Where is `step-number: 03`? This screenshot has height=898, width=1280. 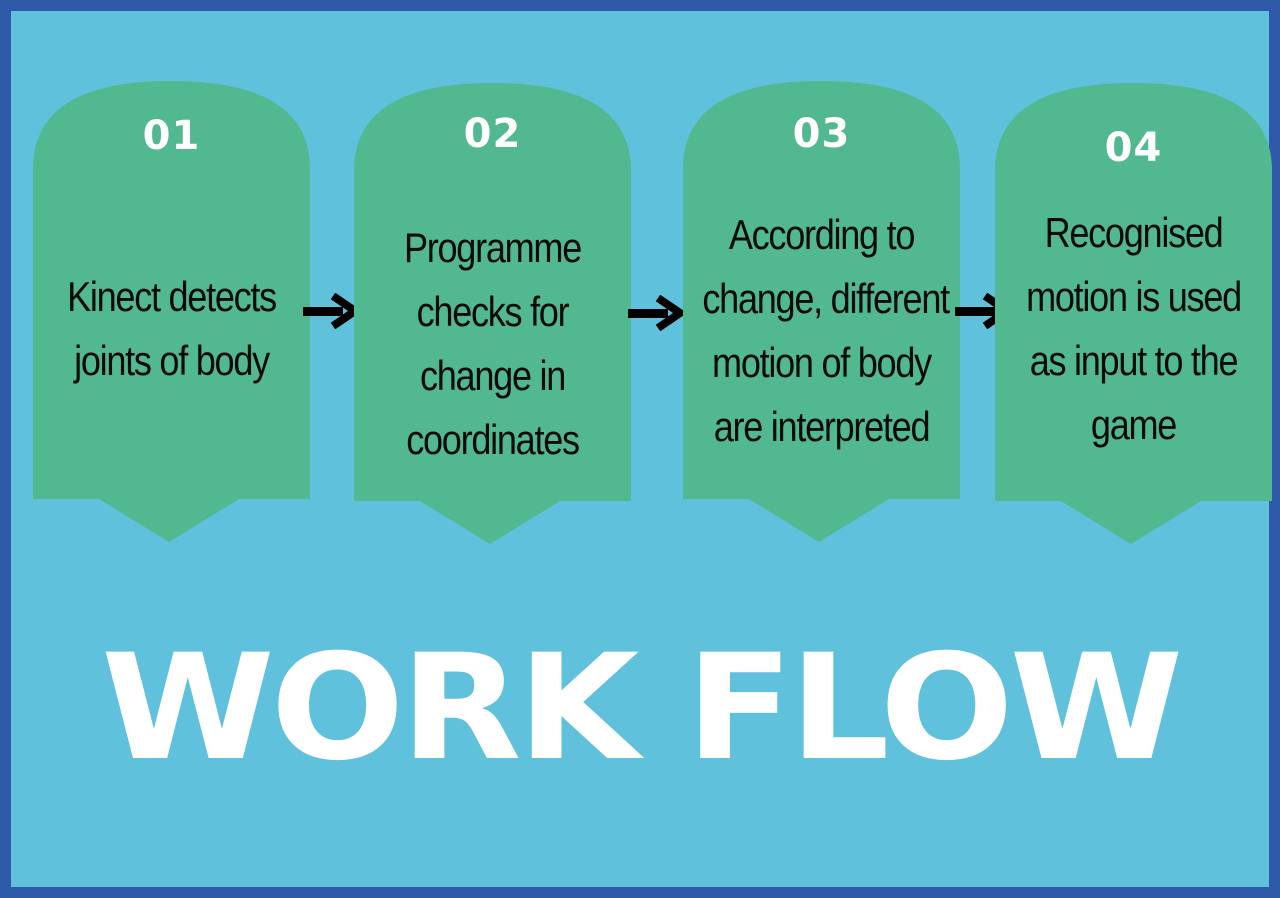
step-number: 03 is located at coordinates (821, 134).